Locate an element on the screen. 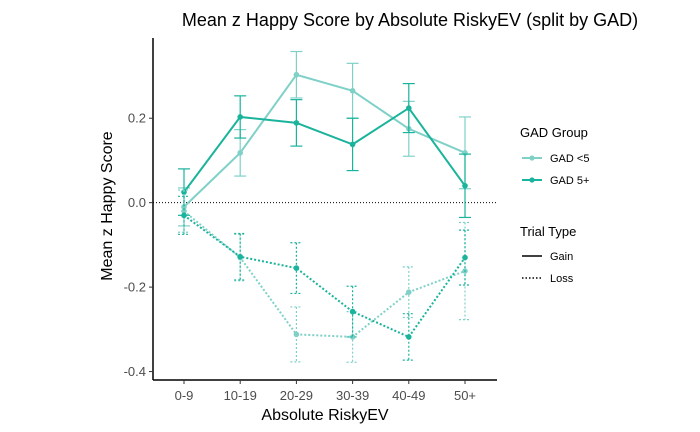 The width and height of the screenshot is (700, 432). x-tick-label: 50+ is located at coordinates (465, 395).